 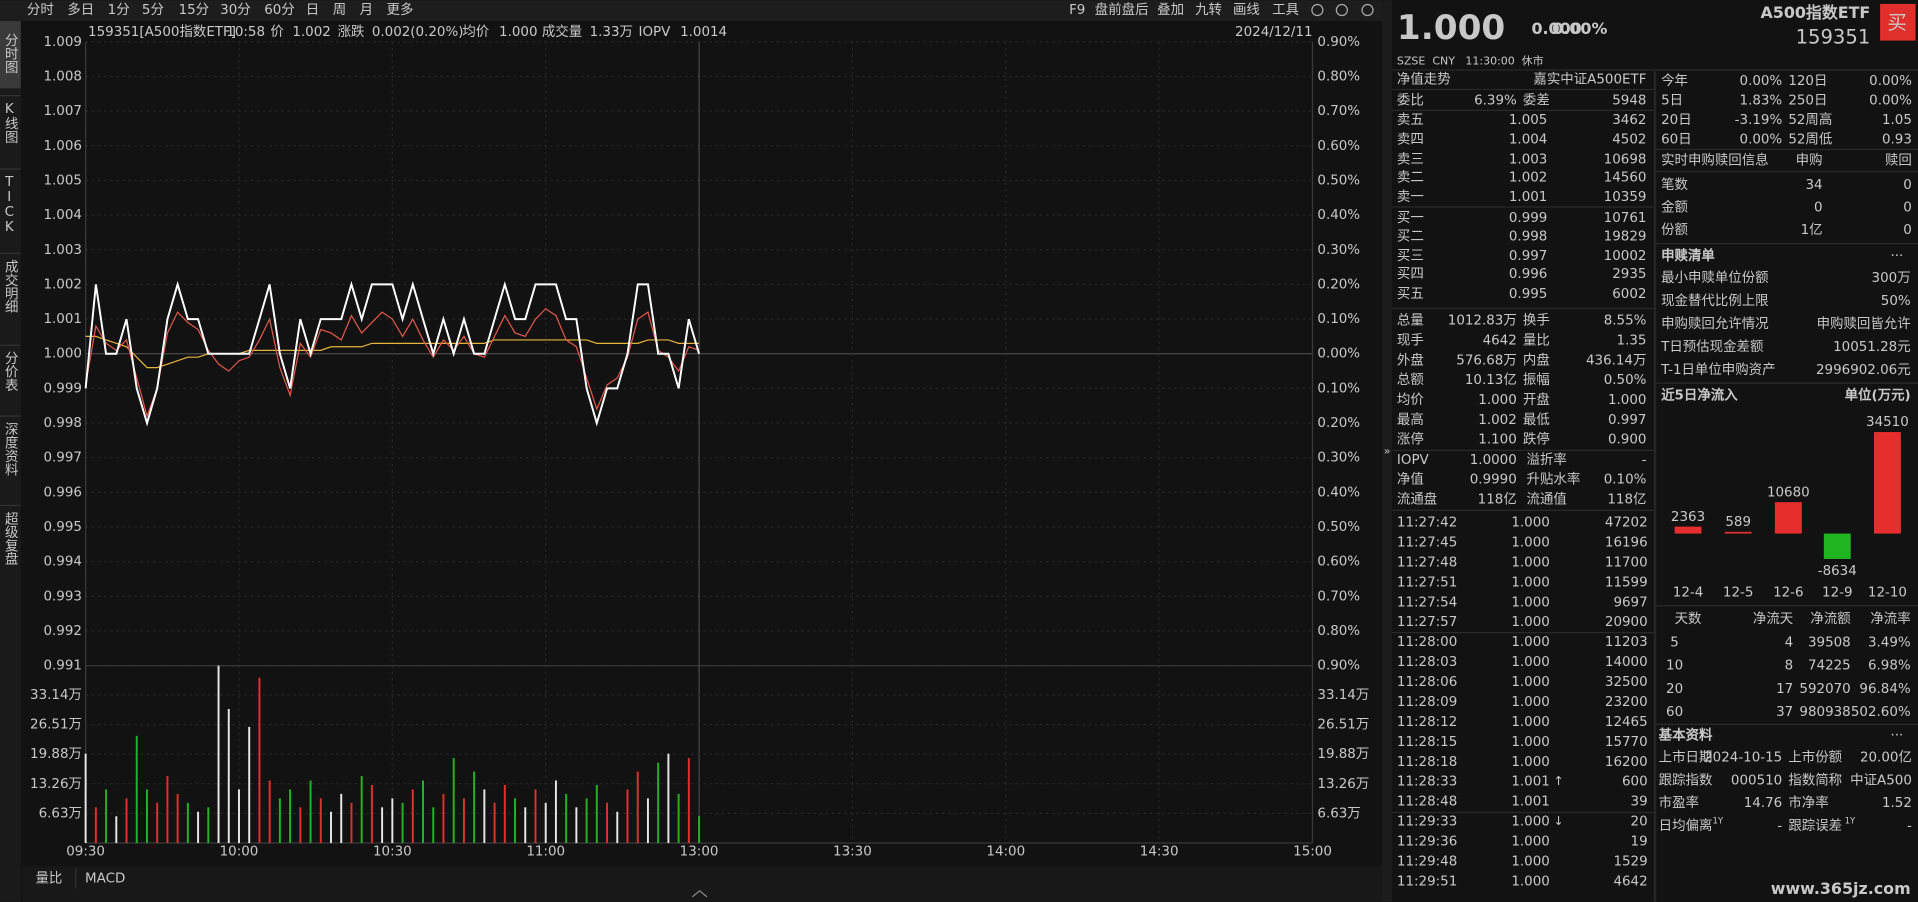 What do you see at coordinates (1410, 159) in the screenshot?
I see `ask-label: 卖三` at bounding box center [1410, 159].